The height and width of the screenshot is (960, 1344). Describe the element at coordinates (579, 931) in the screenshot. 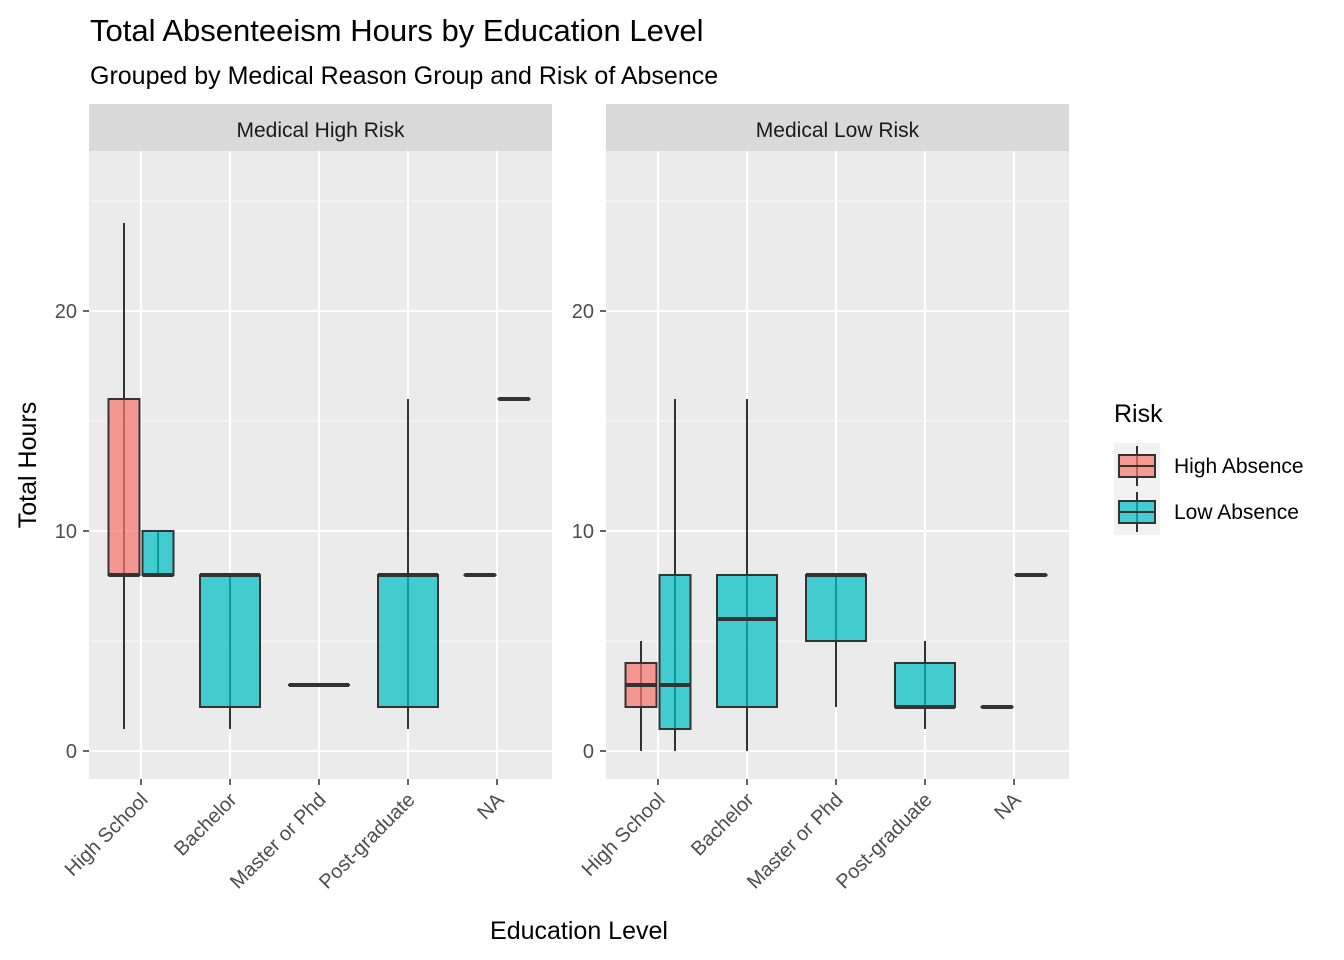

I see `x-axis-title: Education Level` at that location.